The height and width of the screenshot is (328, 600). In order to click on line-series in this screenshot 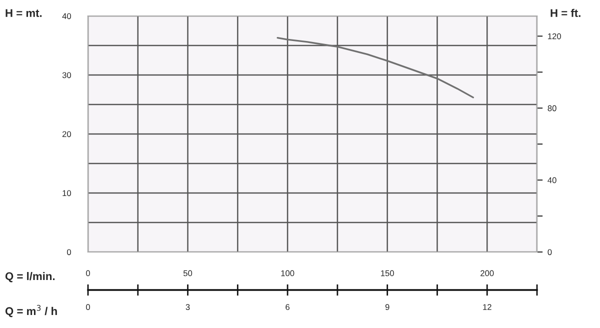, I will do `click(375, 67)`.